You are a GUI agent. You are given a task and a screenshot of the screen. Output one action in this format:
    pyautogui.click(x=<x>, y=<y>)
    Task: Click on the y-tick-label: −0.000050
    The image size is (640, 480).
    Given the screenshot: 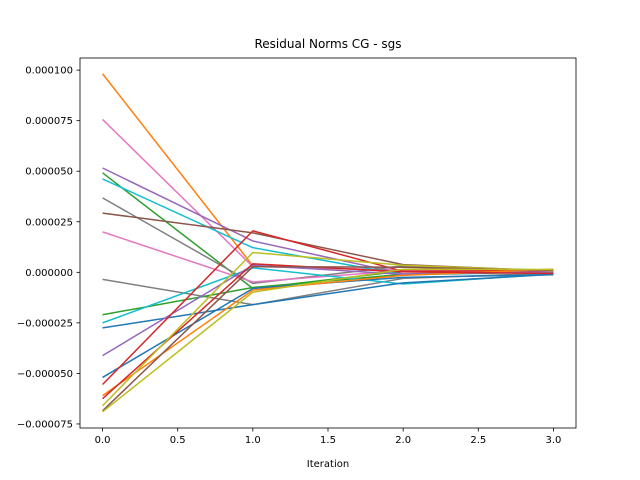 What is the action you would take?
    pyautogui.click(x=45, y=374)
    